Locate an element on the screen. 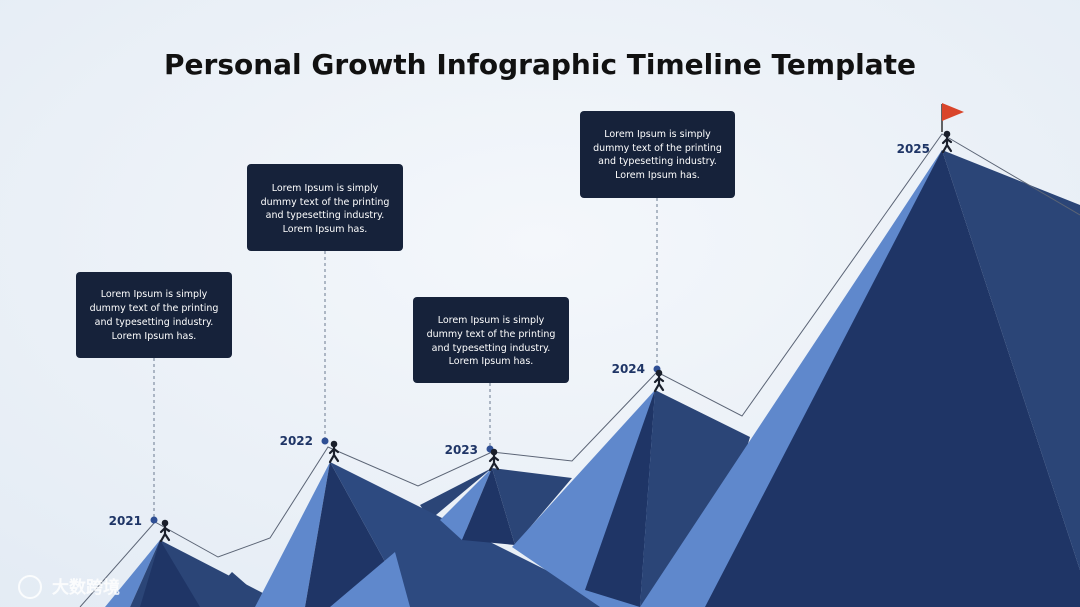 The height and width of the screenshot is (607, 1080). year: 2025 is located at coordinates (913, 149).